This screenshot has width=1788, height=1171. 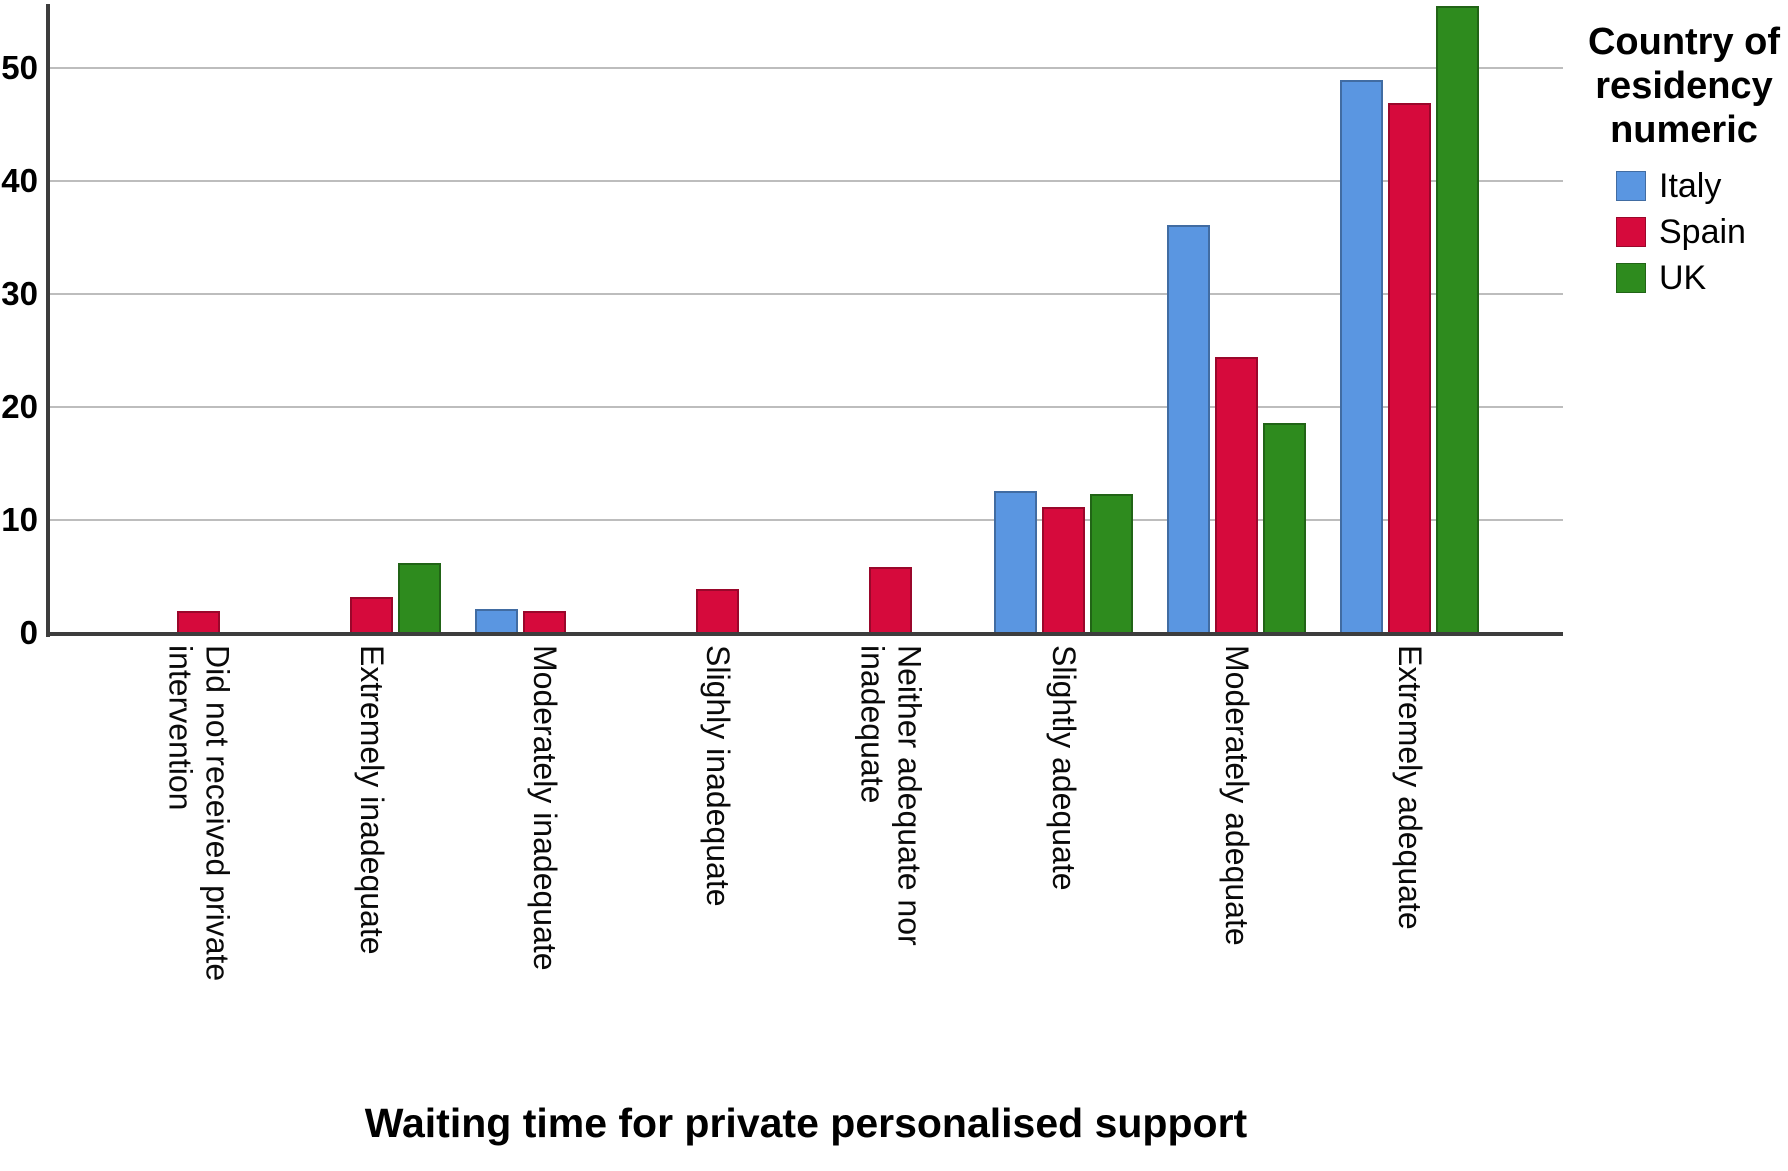 What do you see at coordinates (19, 293) in the screenshot?
I see `y-tick-label: 30` at bounding box center [19, 293].